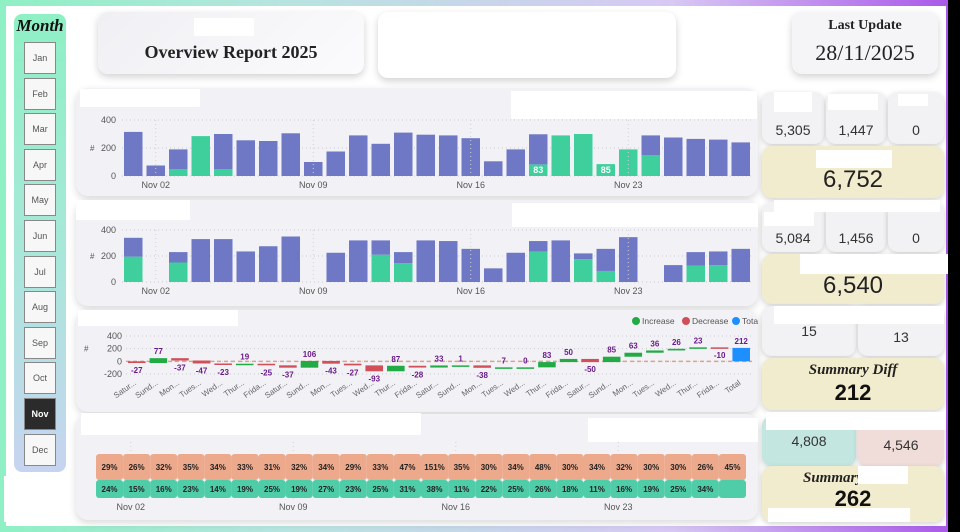  I want to click on month-button-apr: Apr, so click(40, 164).